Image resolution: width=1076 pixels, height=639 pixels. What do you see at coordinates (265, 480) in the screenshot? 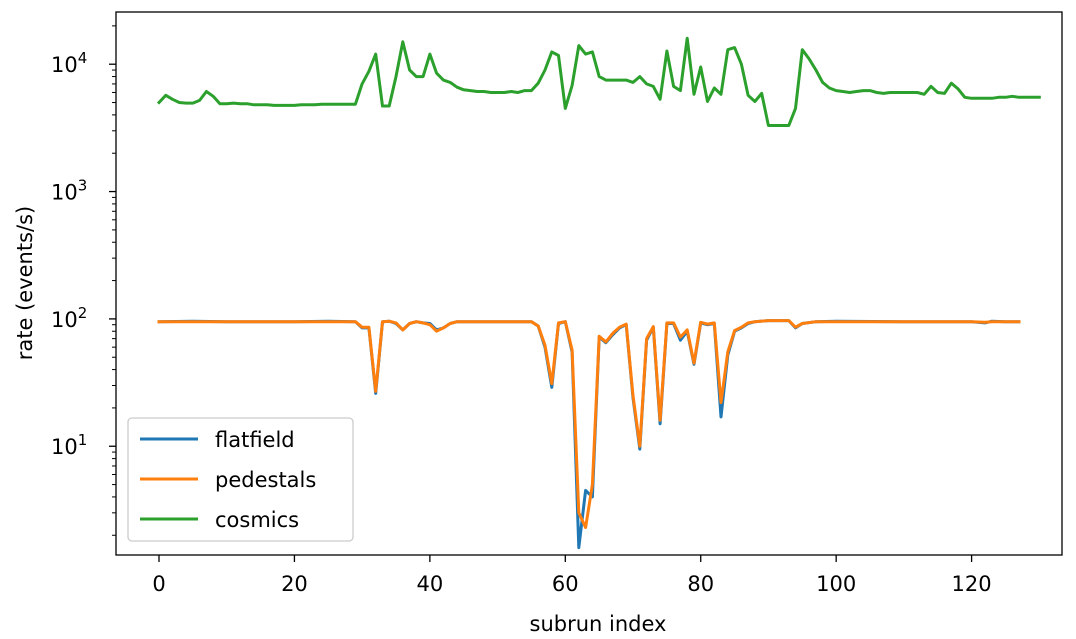
I see `pedestals-legend-label: pedestals` at bounding box center [265, 480].